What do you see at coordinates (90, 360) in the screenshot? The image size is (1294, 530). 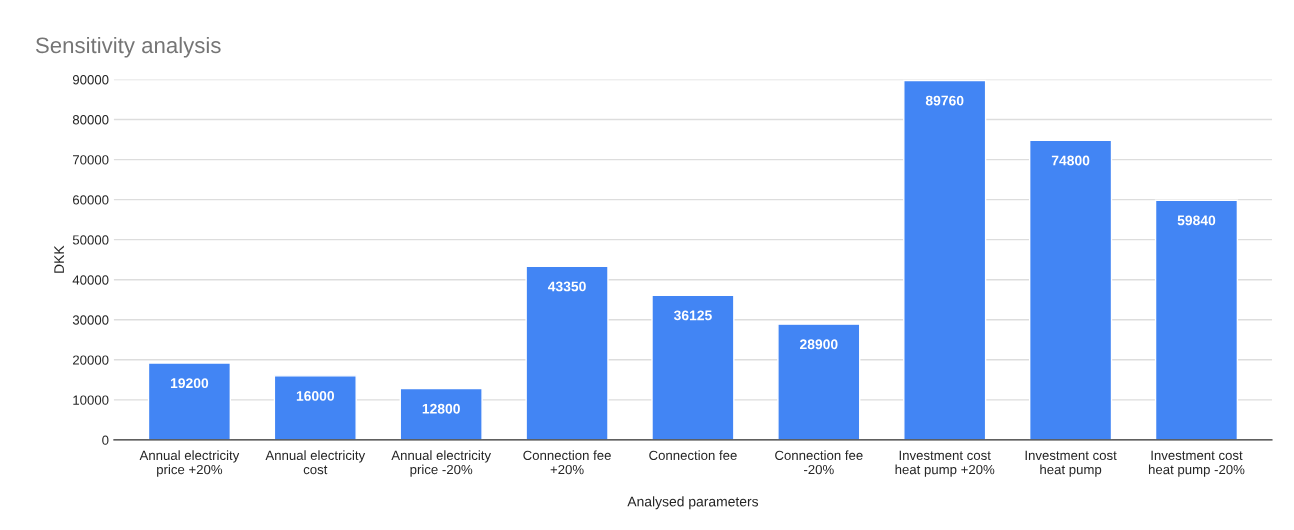 I see `y-tick-label: 20000` at bounding box center [90, 360].